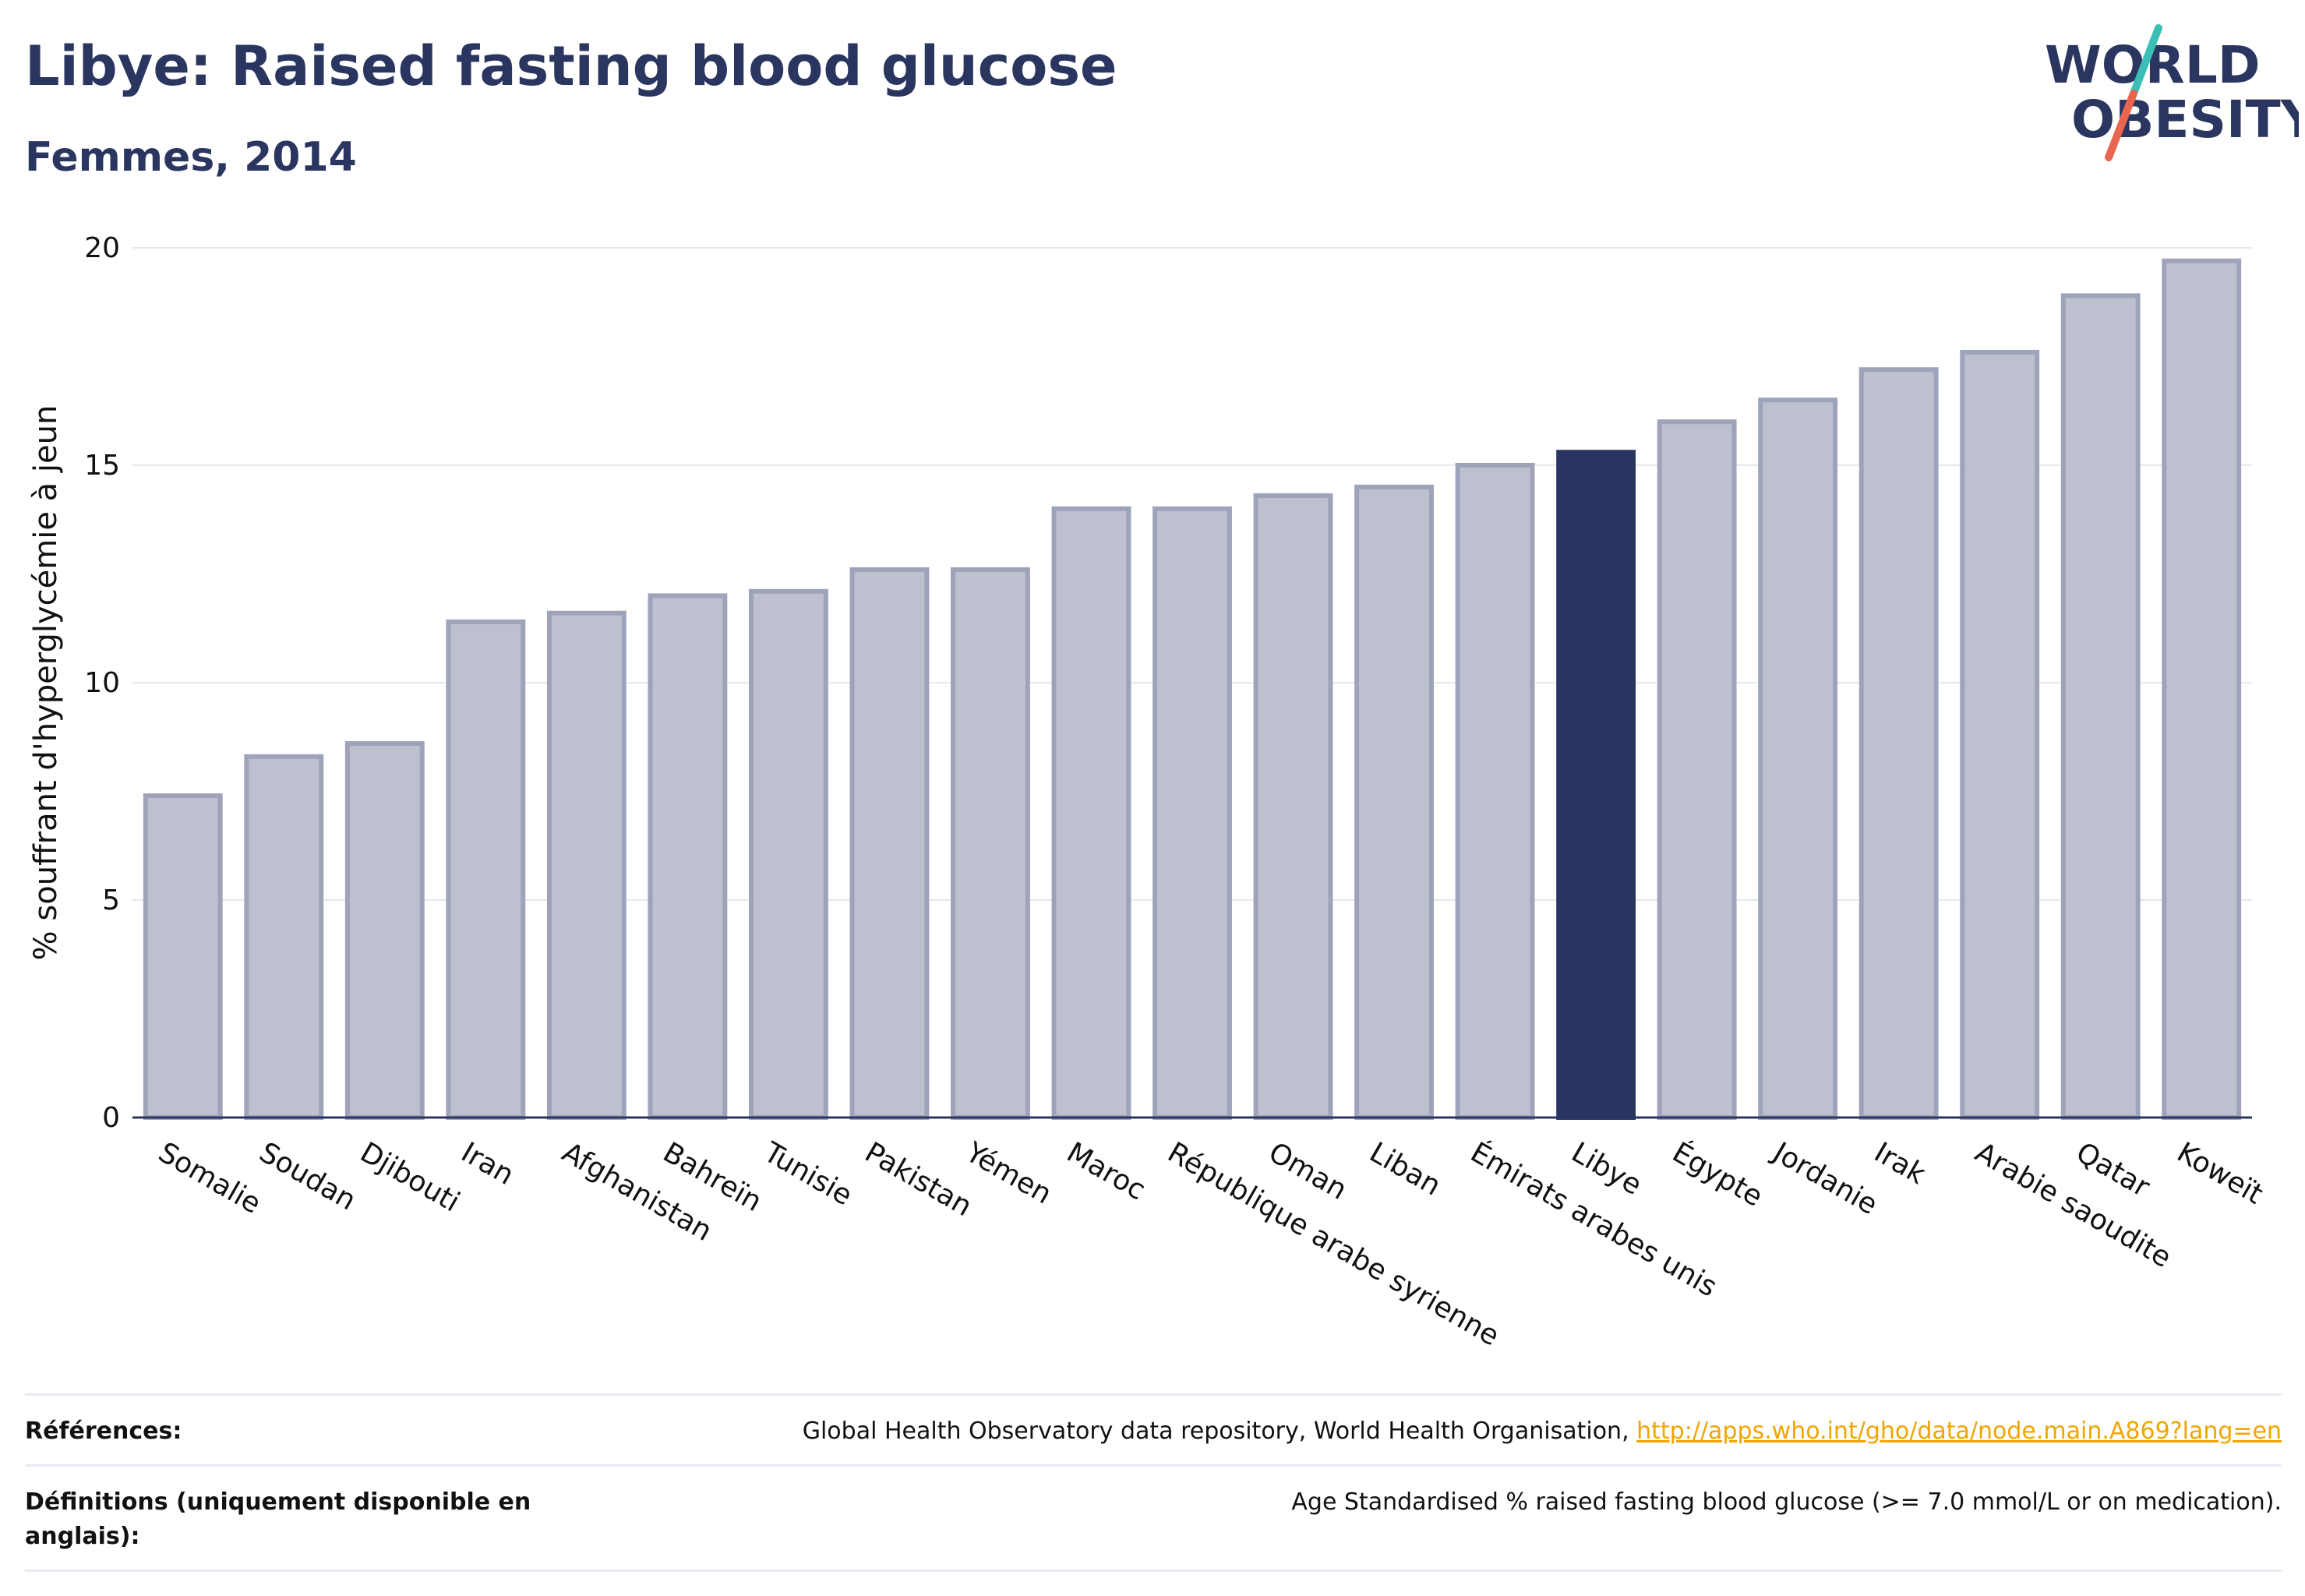  I want to click on x-tick-label: Irak, so click(1900, 1163).